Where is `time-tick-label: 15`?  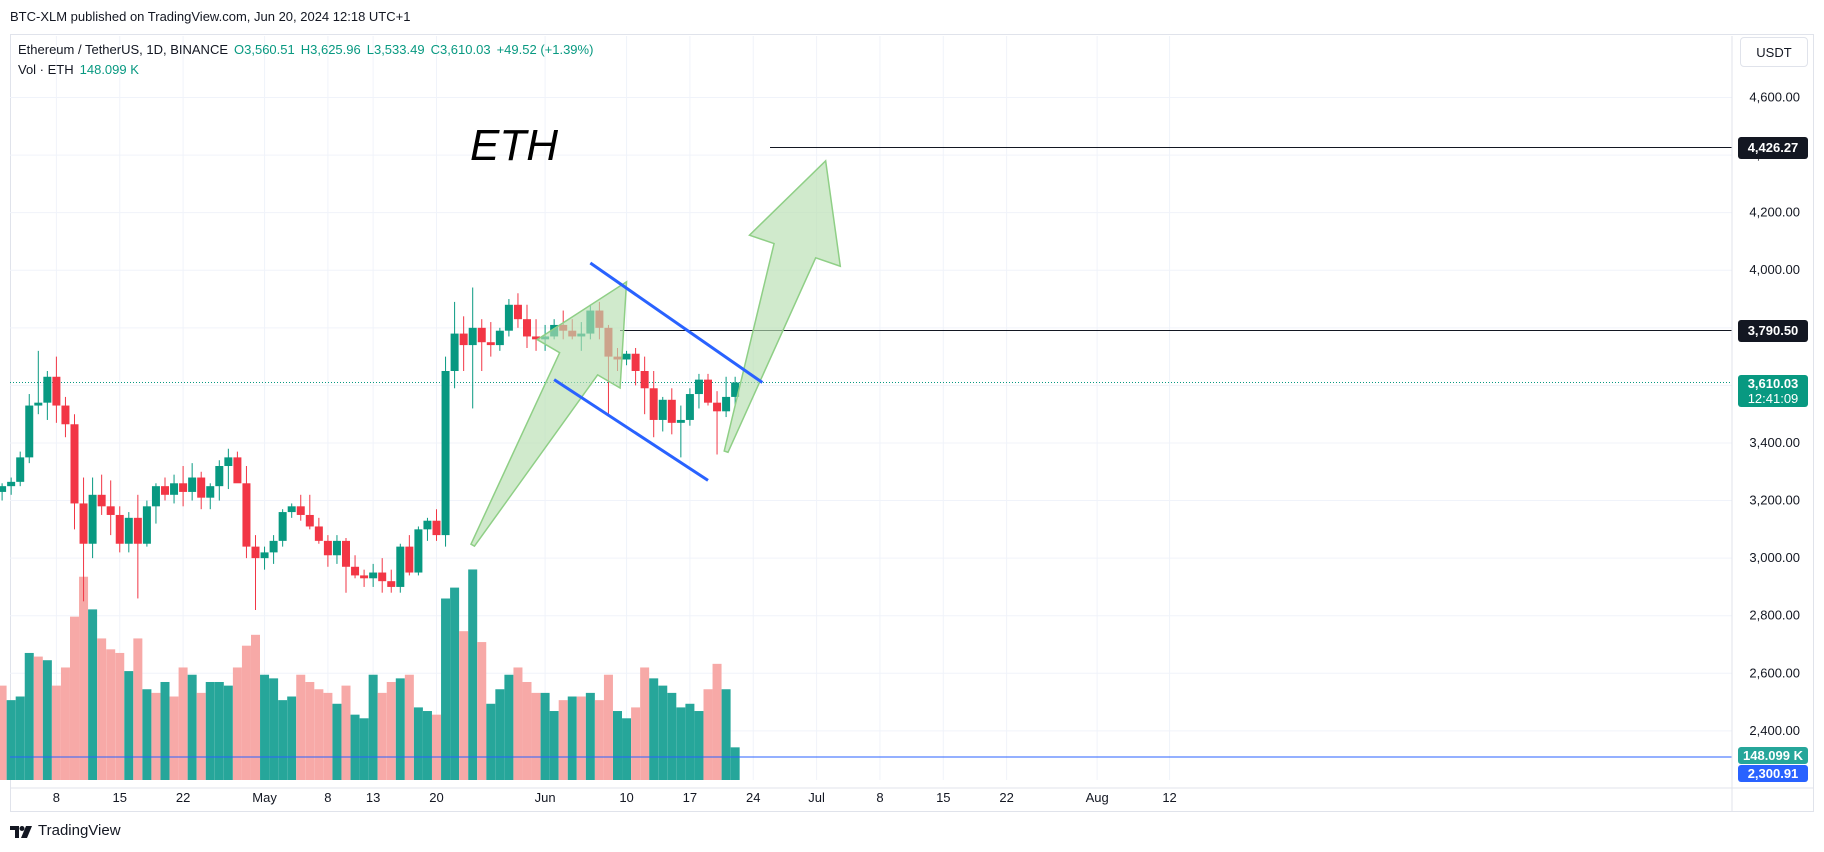
time-tick-label: 15 is located at coordinates (943, 797).